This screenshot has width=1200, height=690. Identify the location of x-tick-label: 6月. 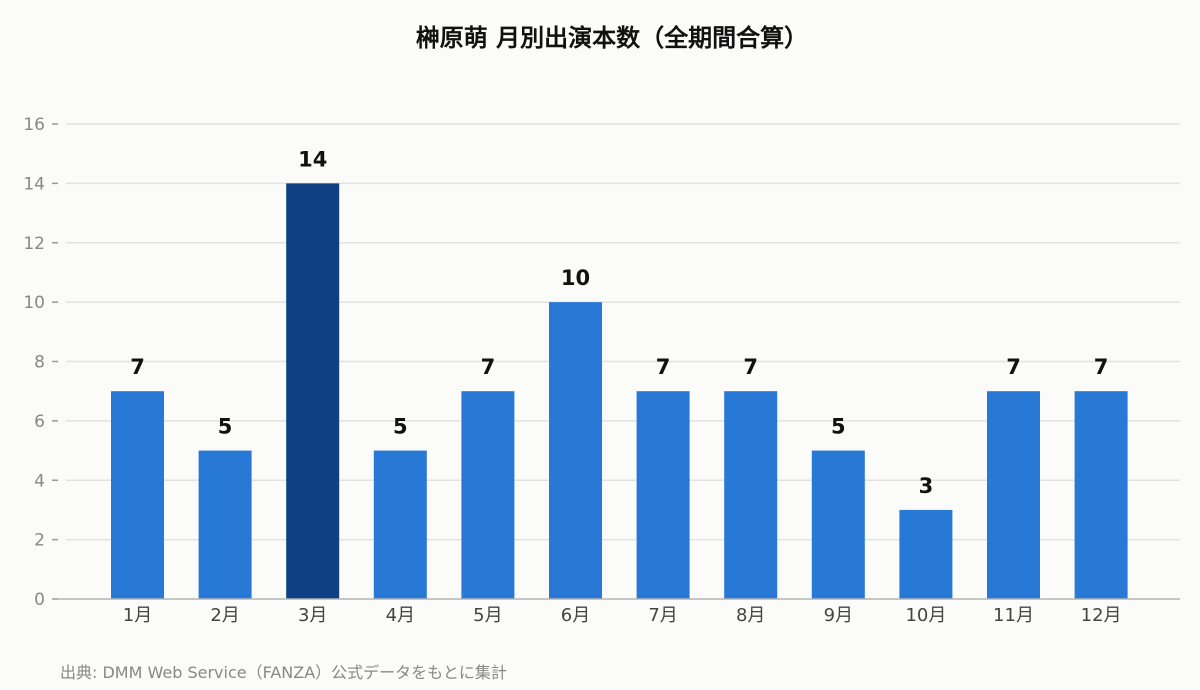
(575, 615).